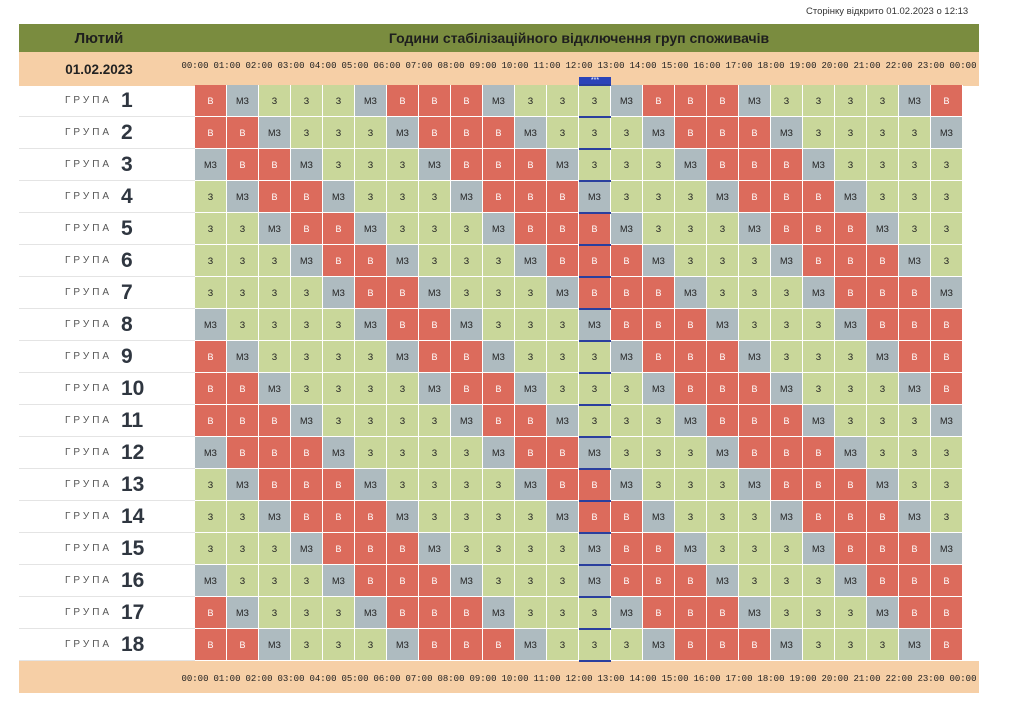 This screenshot has height=701, width=1013. Describe the element at coordinates (499, 677) in the screenshot. I see `hours-footer-bar` at that location.